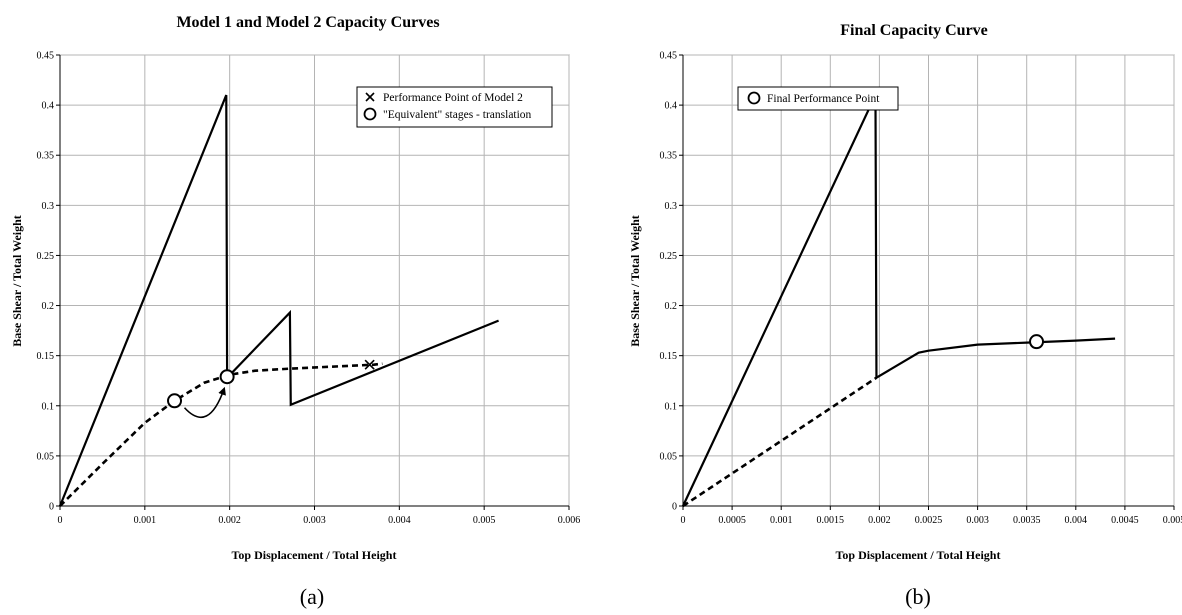  What do you see at coordinates (17, 281) in the screenshot?
I see `chart-a-ylabel: Base Shear / Total Weight` at bounding box center [17, 281].